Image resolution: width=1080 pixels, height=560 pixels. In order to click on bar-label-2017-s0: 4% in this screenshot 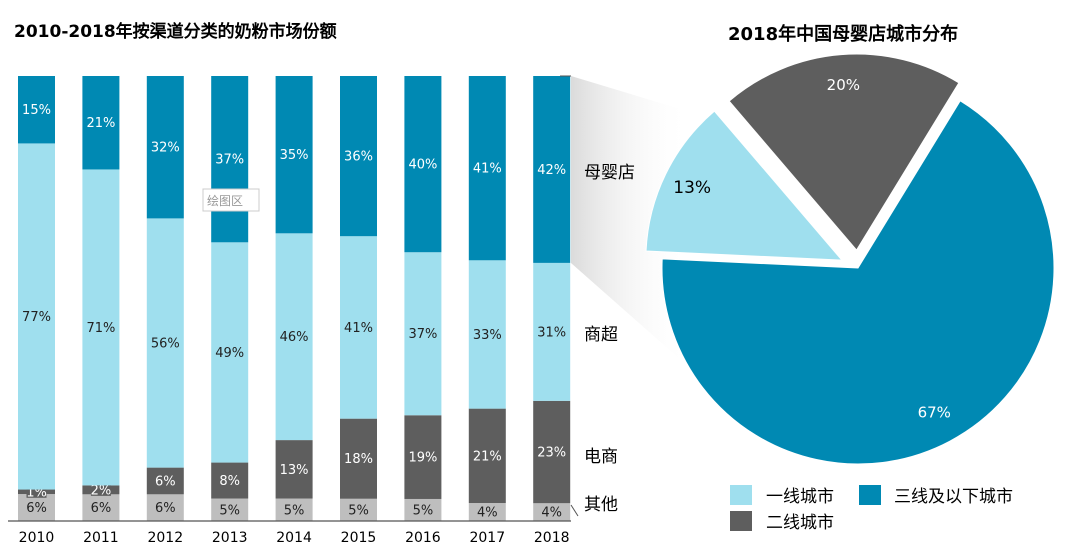, I will do `click(487, 513)`.